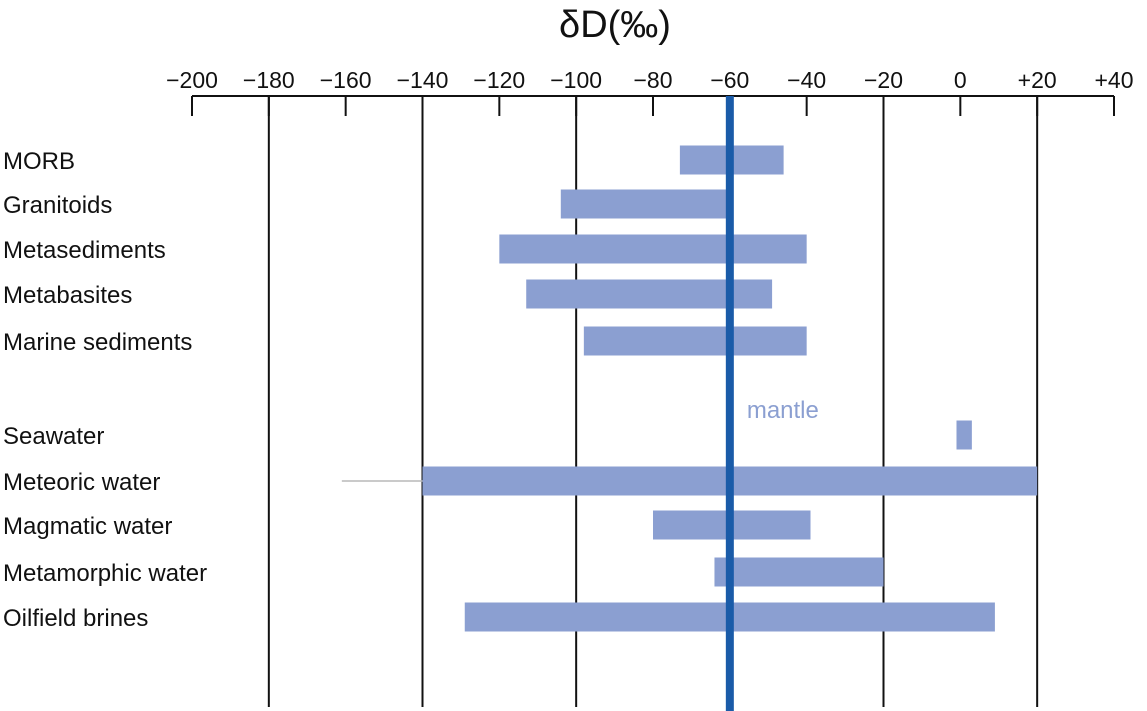 This screenshot has height=711, width=1147. Describe the element at coordinates (346, 80) in the screenshot. I see `x-tick-label: −160` at that location.